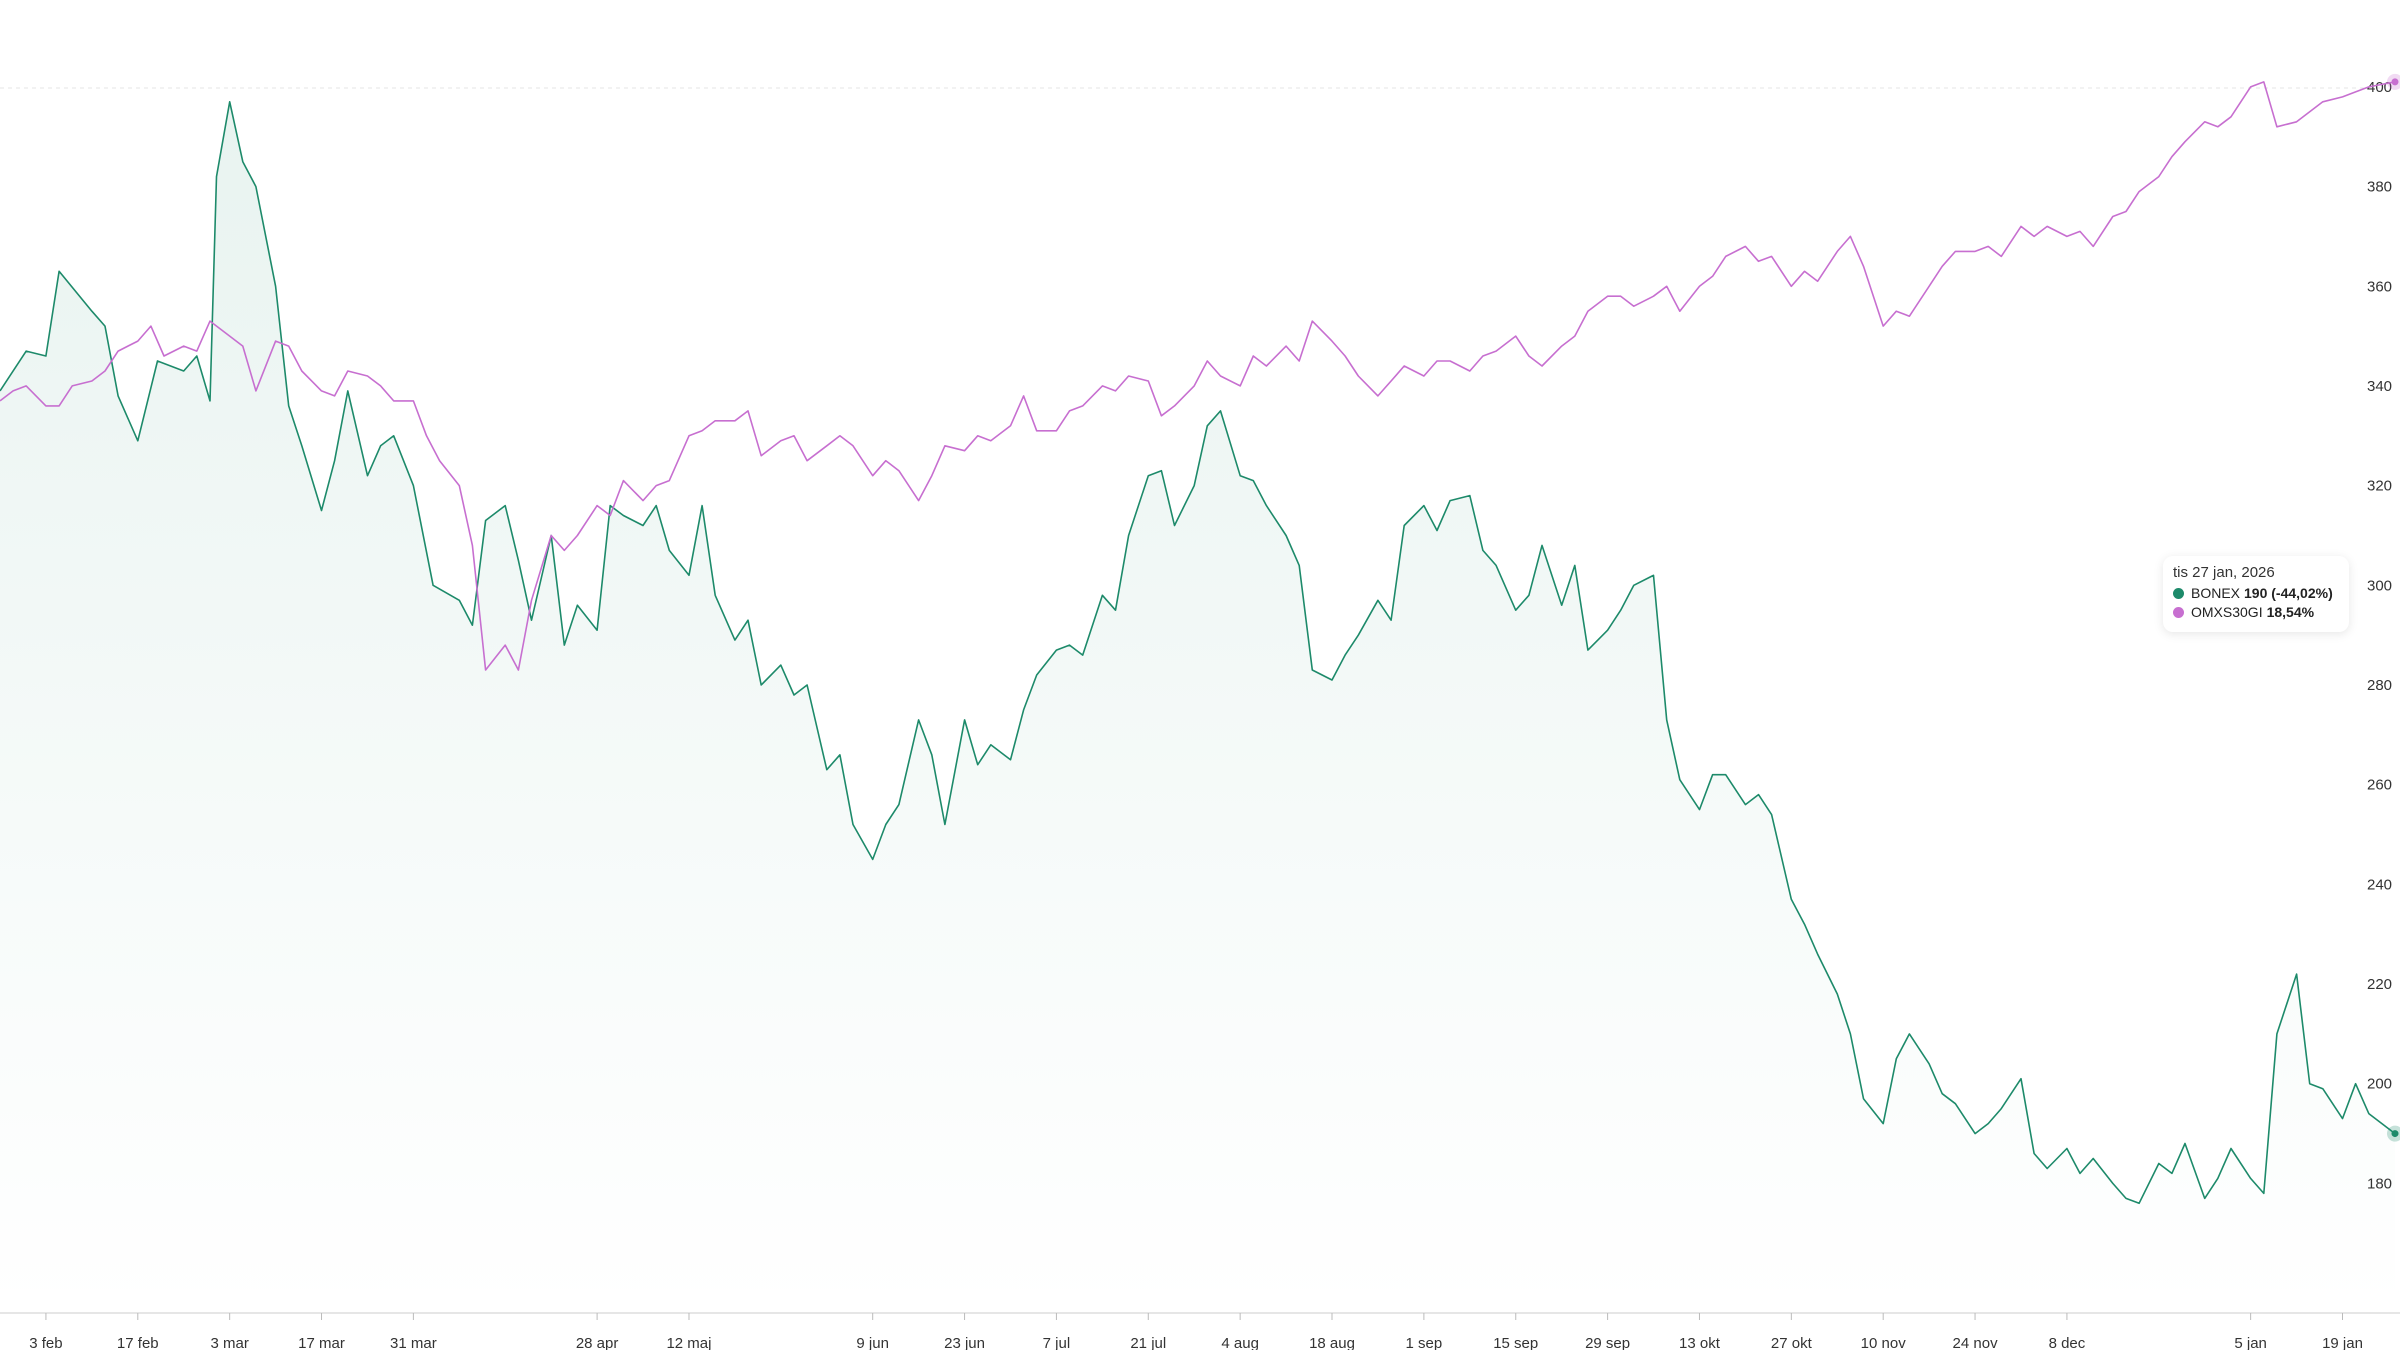 The width and height of the screenshot is (2400, 1350). Describe the element at coordinates (2379, 636) in the screenshot. I see `y-axis: 180200220240260280300320340360380400` at that location.